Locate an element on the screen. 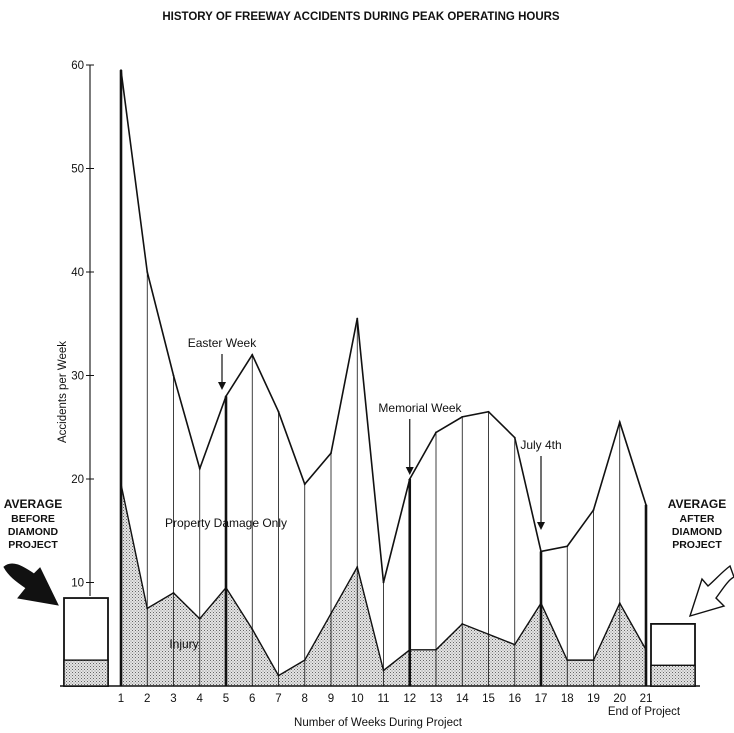 This screenshot has height=733, width=734. y-axis-label: Accidents per Week is located at coordinates (63, 392).